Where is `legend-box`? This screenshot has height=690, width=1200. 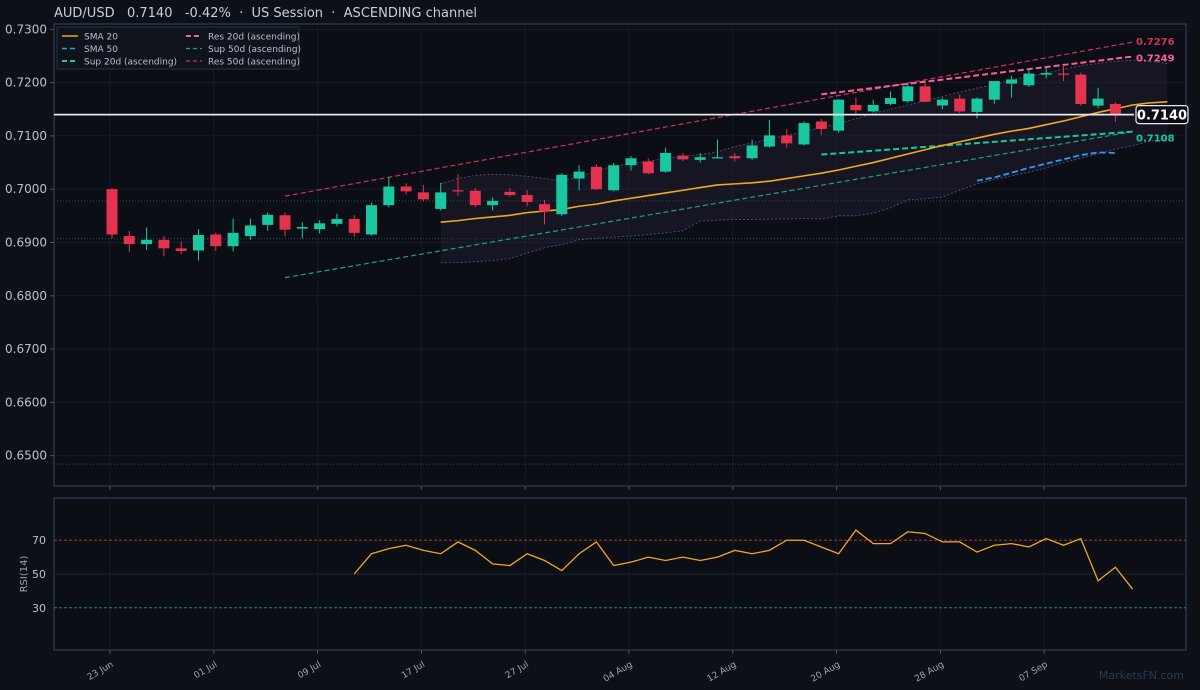
legend-box is located at coordinates (178, 48).